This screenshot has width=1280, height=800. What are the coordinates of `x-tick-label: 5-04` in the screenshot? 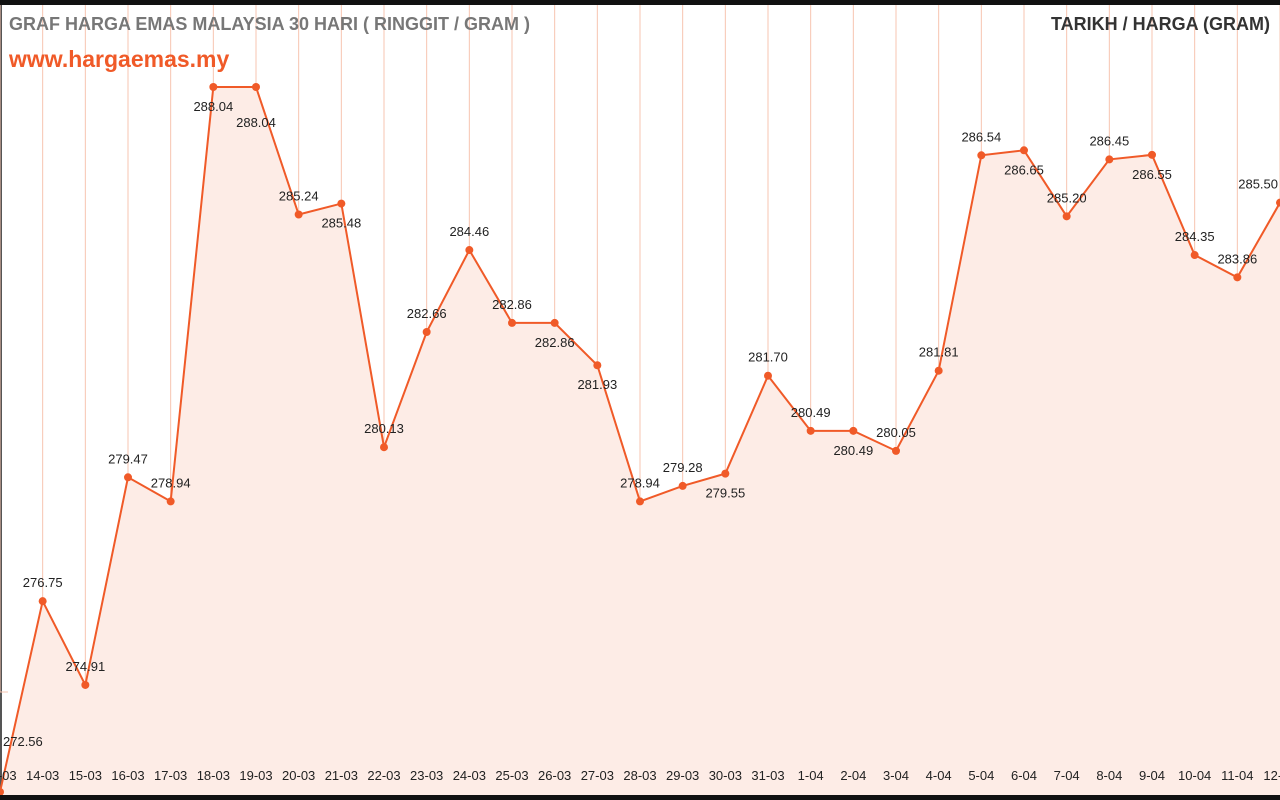 It's located at (981, 775).